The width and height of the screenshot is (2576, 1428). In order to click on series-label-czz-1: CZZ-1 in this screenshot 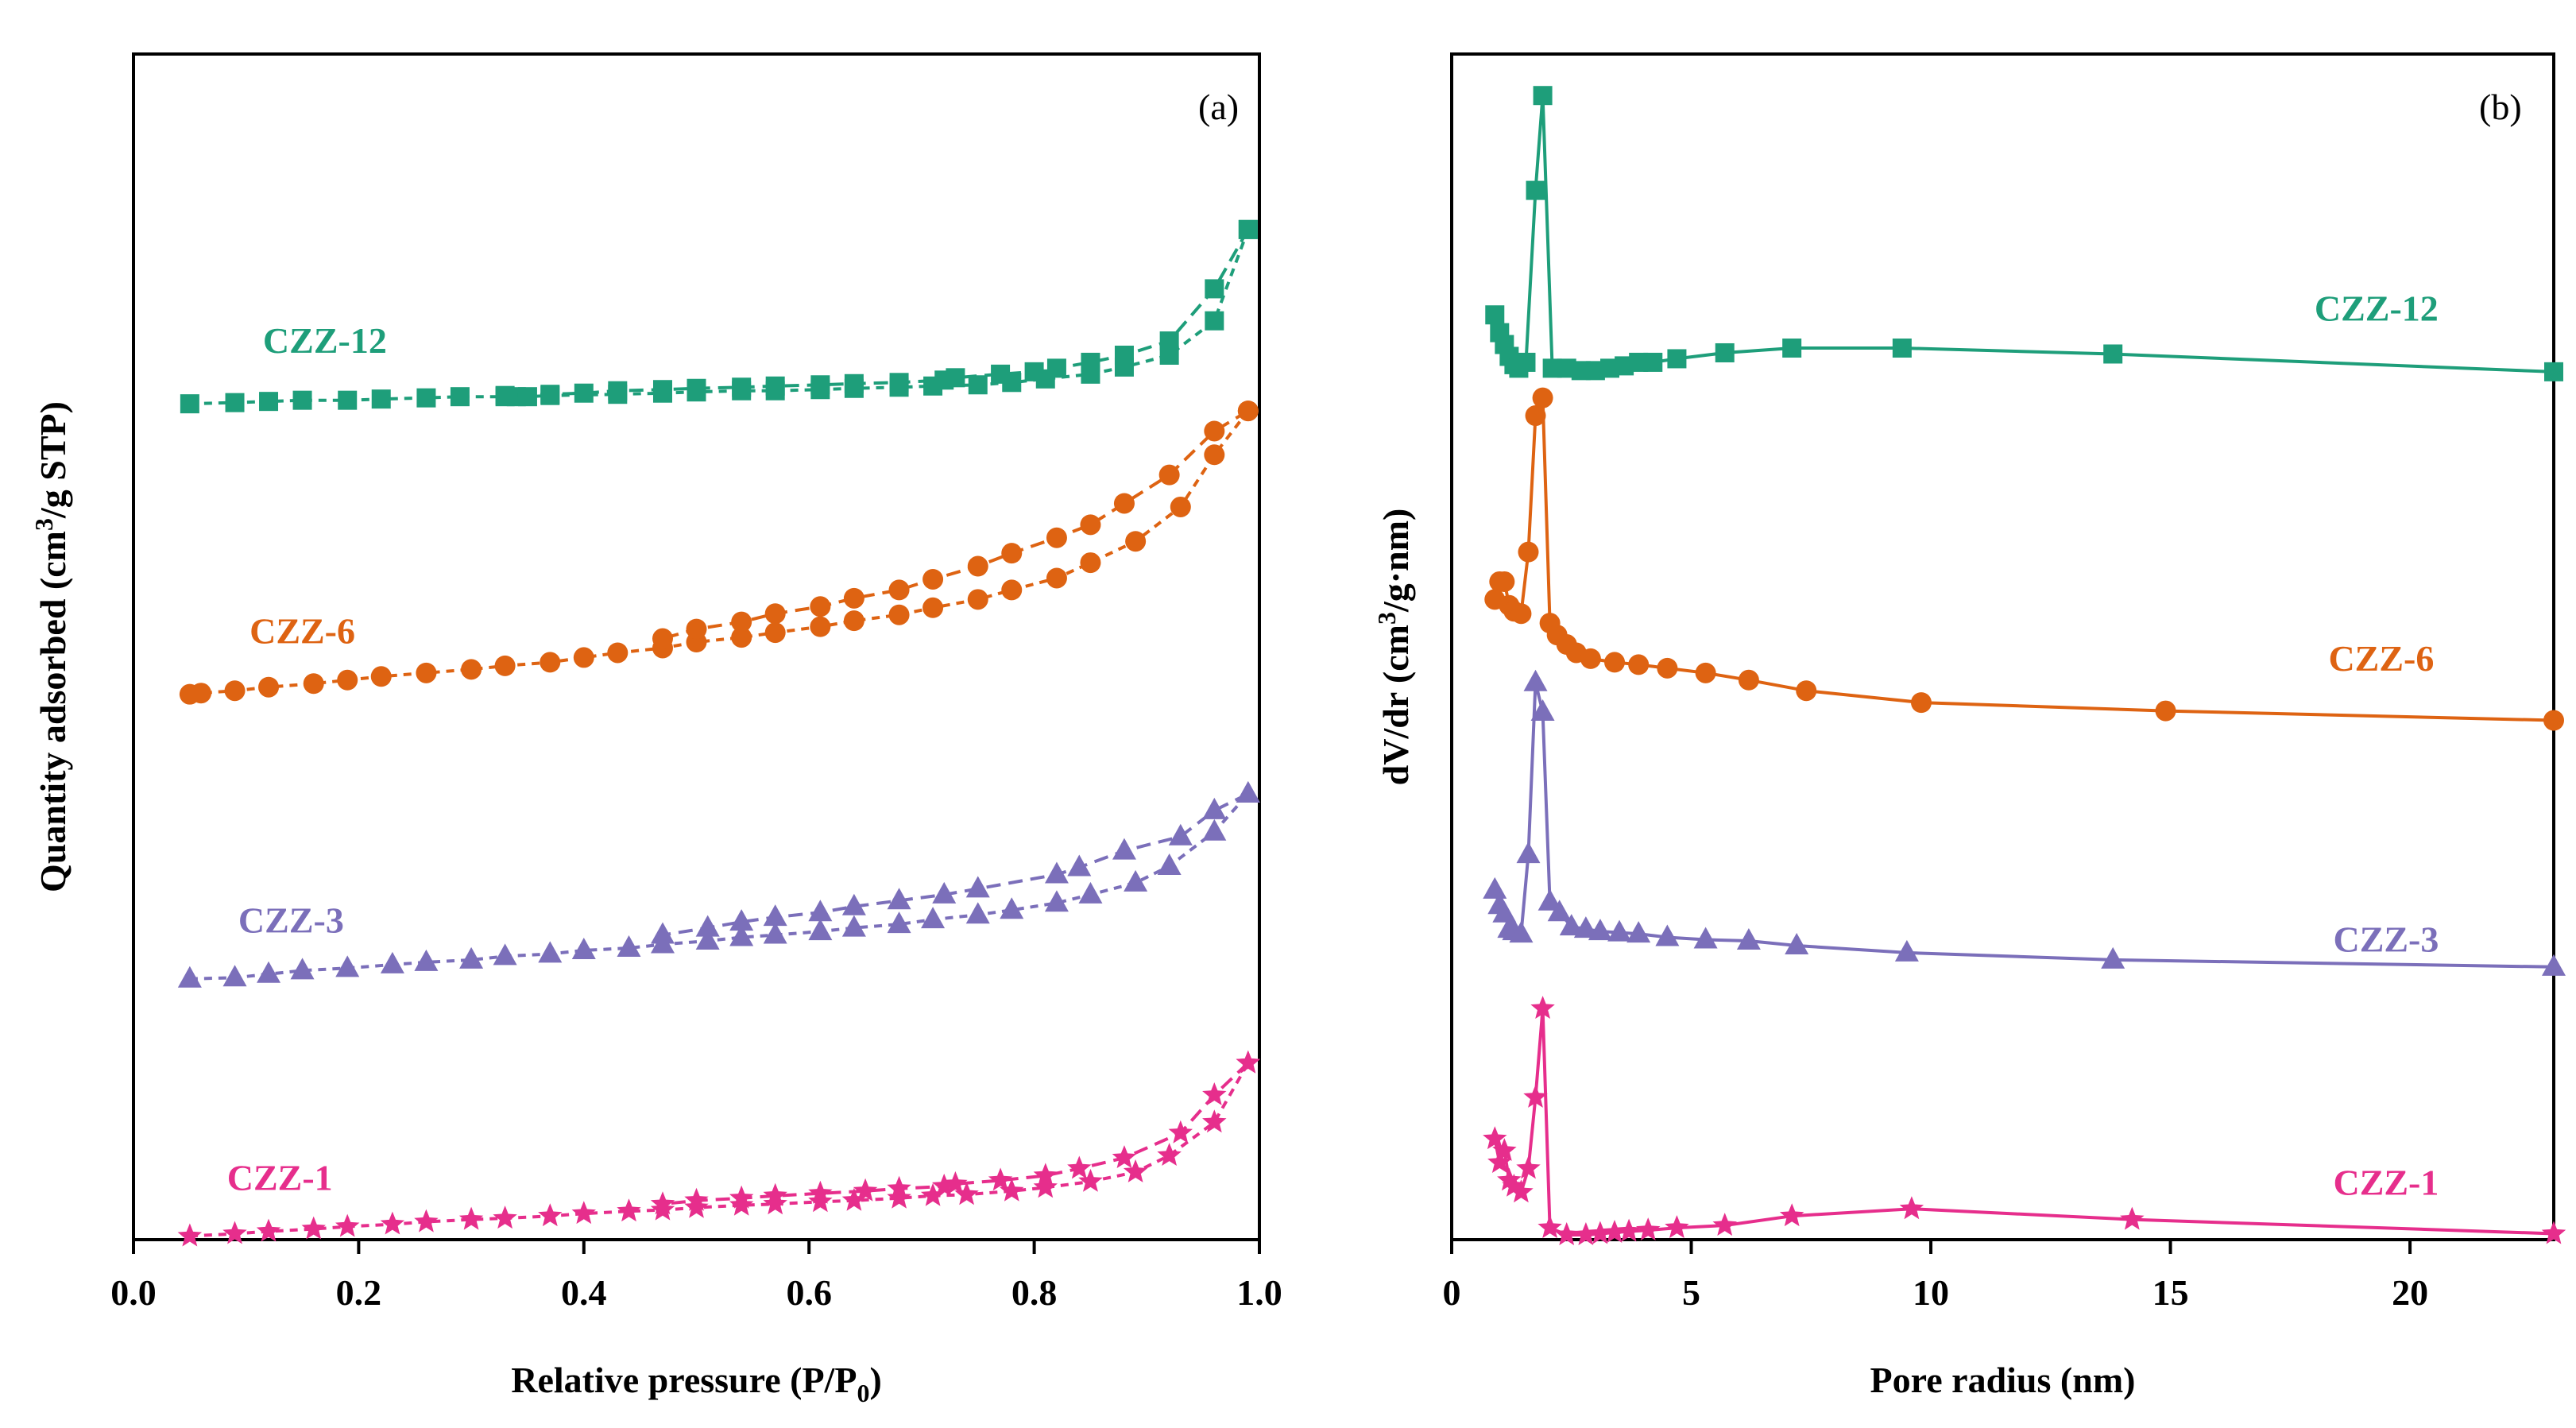, I will do `click(280, 1177)`.